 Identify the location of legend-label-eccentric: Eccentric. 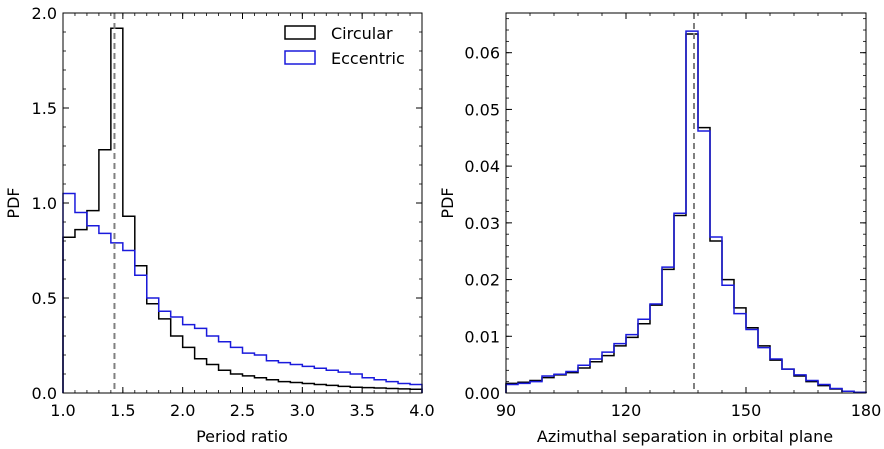
(368, 58).